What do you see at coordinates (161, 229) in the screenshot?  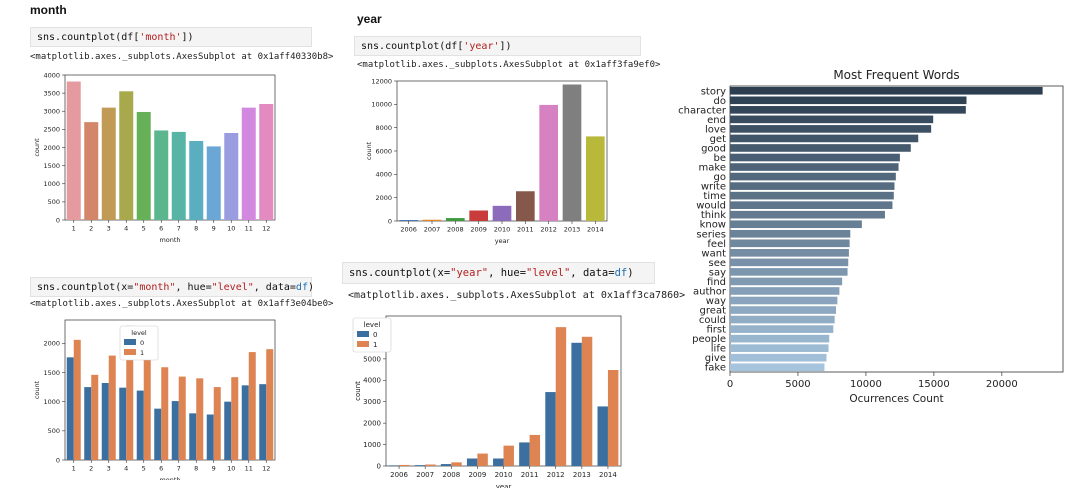 I see `x-tick-label: 6` at bounding box center [161, 229].